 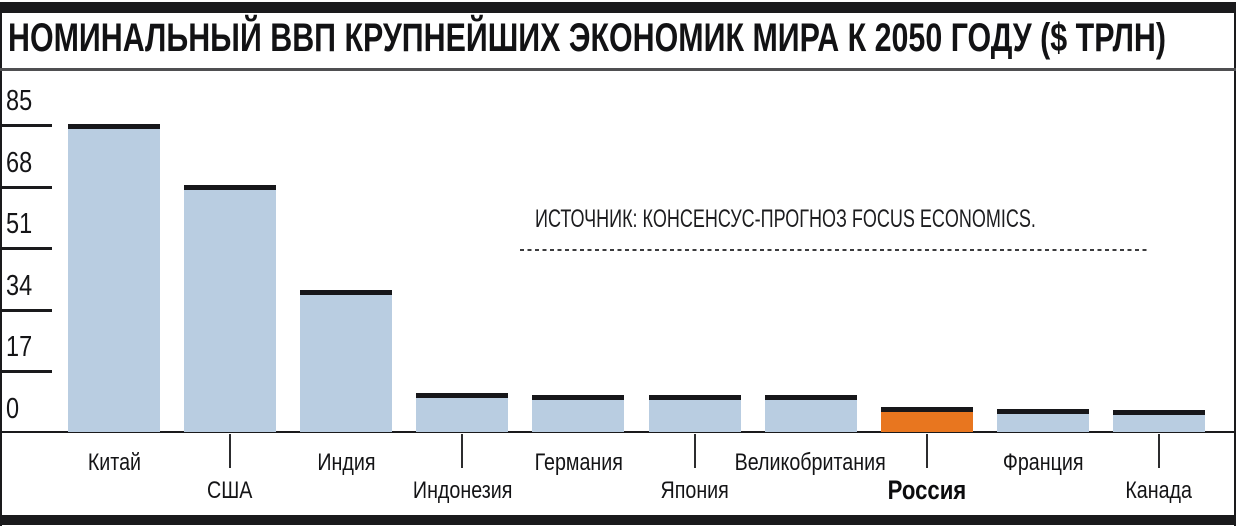 I want to click on x-axis-label-text: Канада, so click(x=1159, y=490).